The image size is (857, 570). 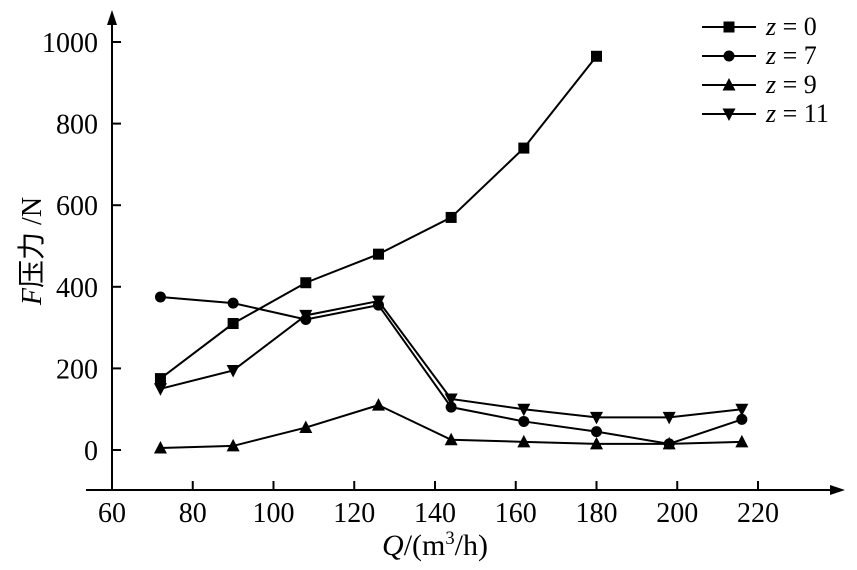 I want to click on legend-label: z = 7, so click(x=791, y=55).